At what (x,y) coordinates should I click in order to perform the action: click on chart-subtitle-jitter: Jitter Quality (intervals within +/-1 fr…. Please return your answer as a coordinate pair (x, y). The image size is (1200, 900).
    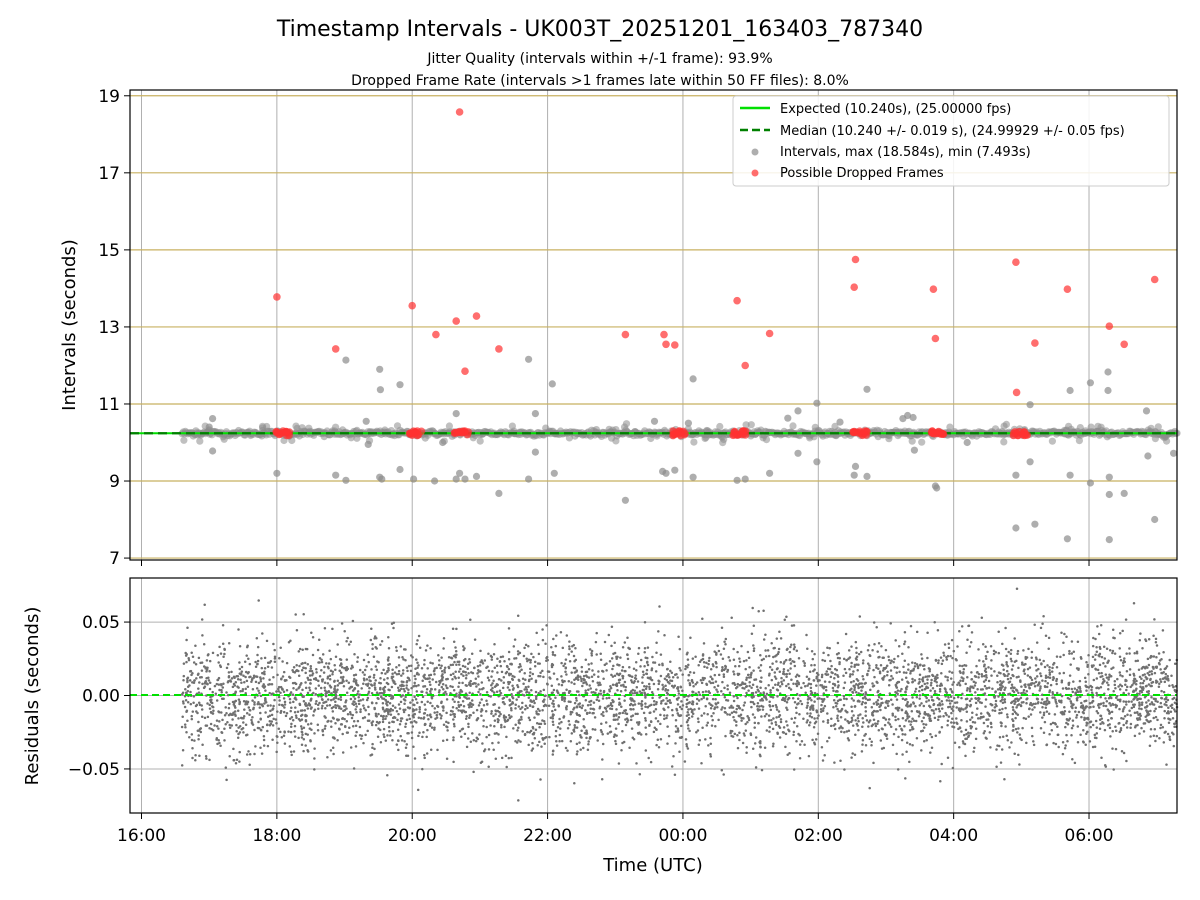
    Looking at the image, I should click on (599, 59).